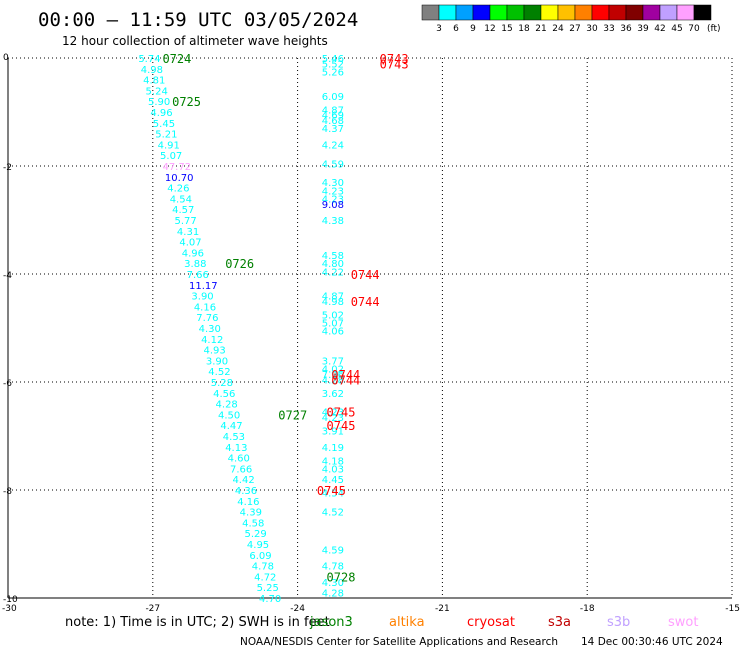 Image resolution: width=740 pixels, height=650 pixels. Describe the element at coordinates (333, 116) in the screenshot. I see `wave-height-label: 4.69` at that location.